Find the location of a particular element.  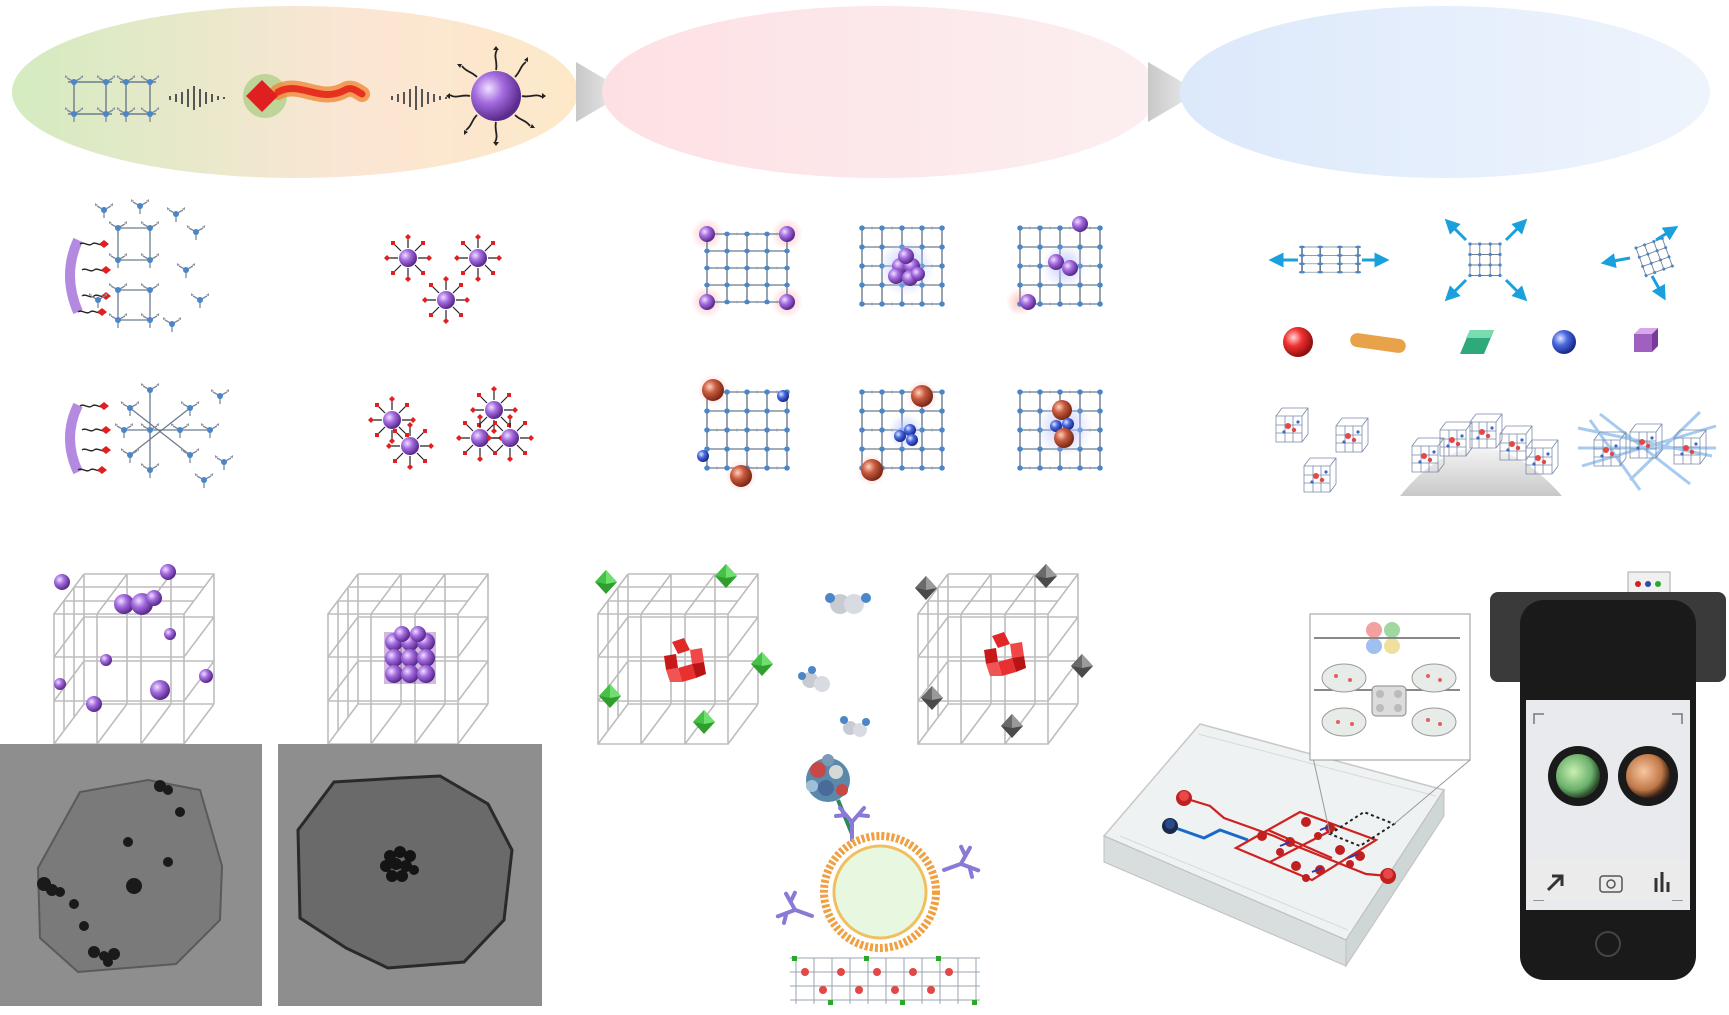

growth-2d is located at coordinates (1486, 260).